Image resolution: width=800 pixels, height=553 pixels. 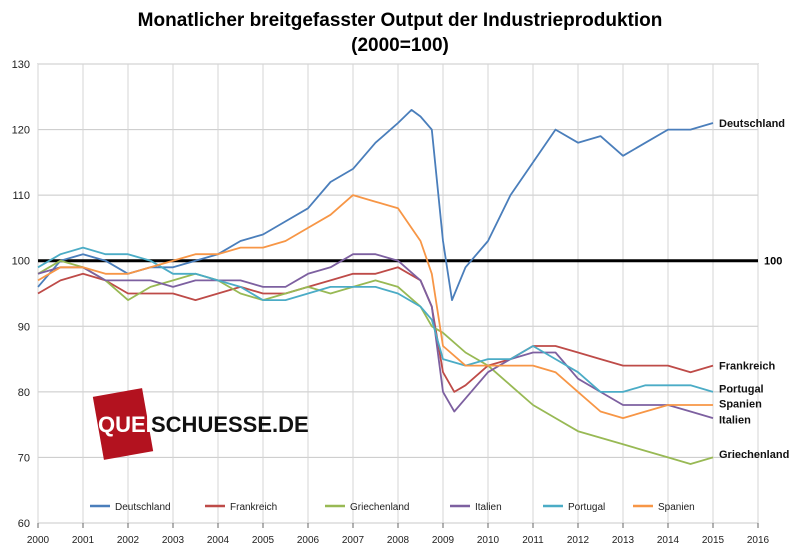 What do you see at coordinates (143, 507) in the screenshot?
I see `legend-label-deutschland: Deutschland` at bounding box center [143, 507].